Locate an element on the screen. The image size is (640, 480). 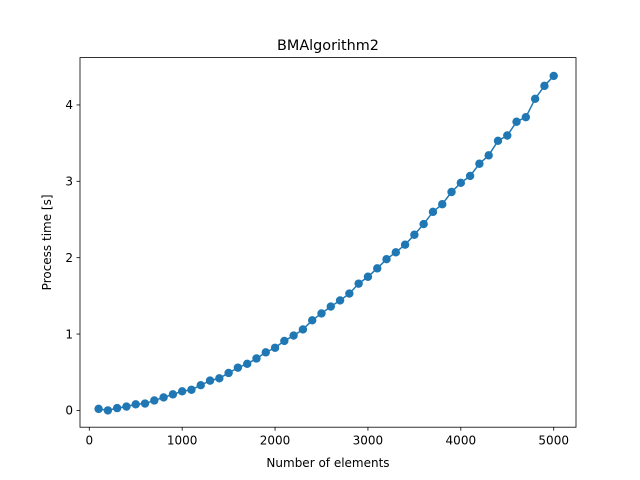
y-tick-label: 2 is located at coordinates (69, 258).